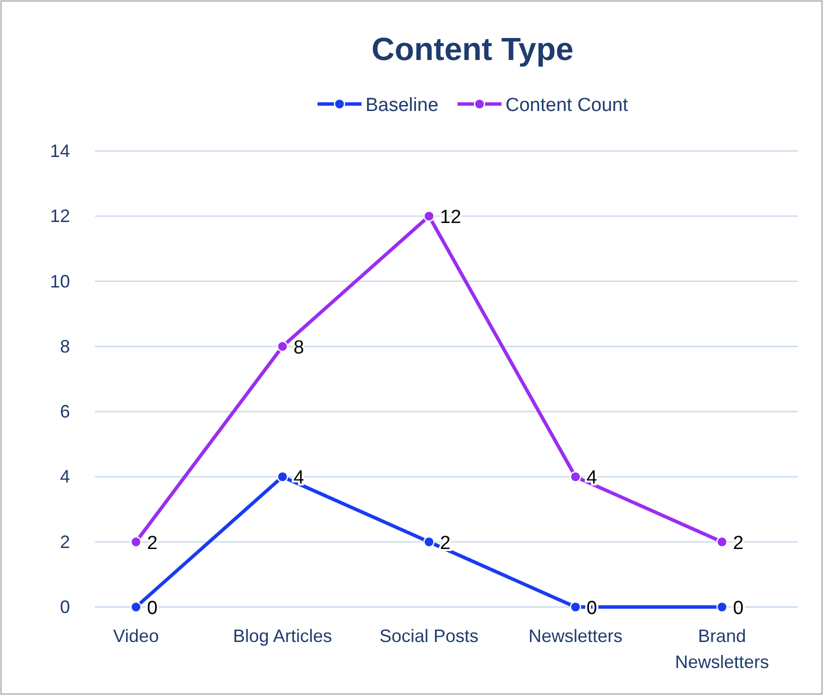 This screenshot has height=695, width=823. Describe the element at coordinates (282, 636) in the screenshot. I see `x-tick-label: Blog Articles` at that location.